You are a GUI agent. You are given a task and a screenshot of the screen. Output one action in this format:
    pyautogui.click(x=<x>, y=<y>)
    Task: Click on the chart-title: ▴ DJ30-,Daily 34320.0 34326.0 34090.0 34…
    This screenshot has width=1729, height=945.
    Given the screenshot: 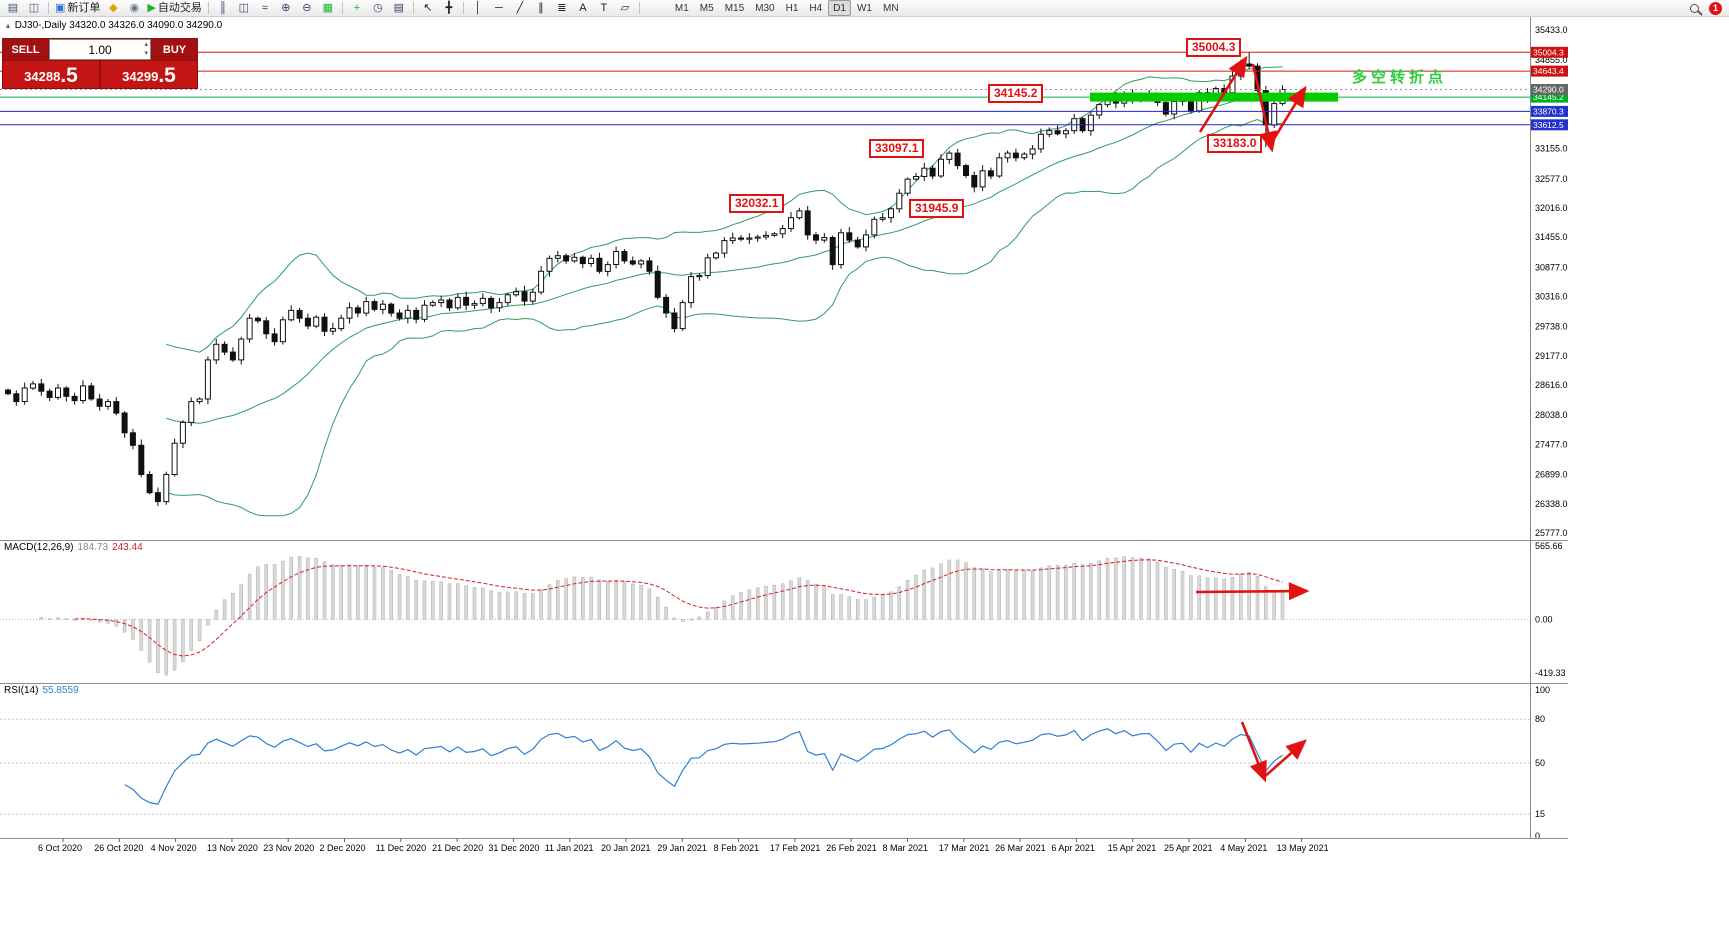 What is the action you would take?
    pyautogui.click(x=114, y=25)
    